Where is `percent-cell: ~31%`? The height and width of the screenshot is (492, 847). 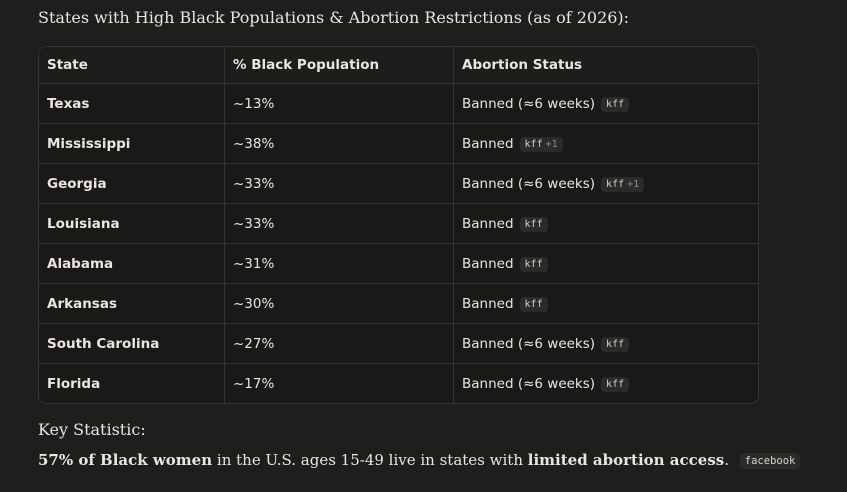
percent-cell: ~31% is located at coordinates (339, 263).